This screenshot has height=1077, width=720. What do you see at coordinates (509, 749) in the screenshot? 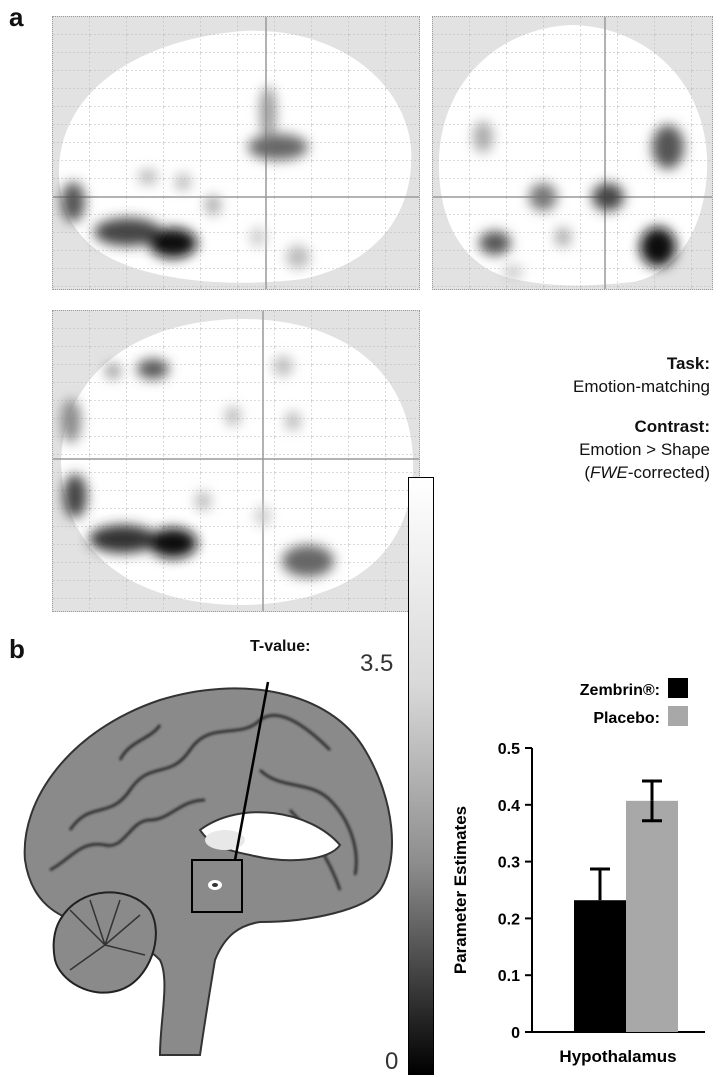
I see `y-tick-label: 0.5` at bounding box center [509, 749].